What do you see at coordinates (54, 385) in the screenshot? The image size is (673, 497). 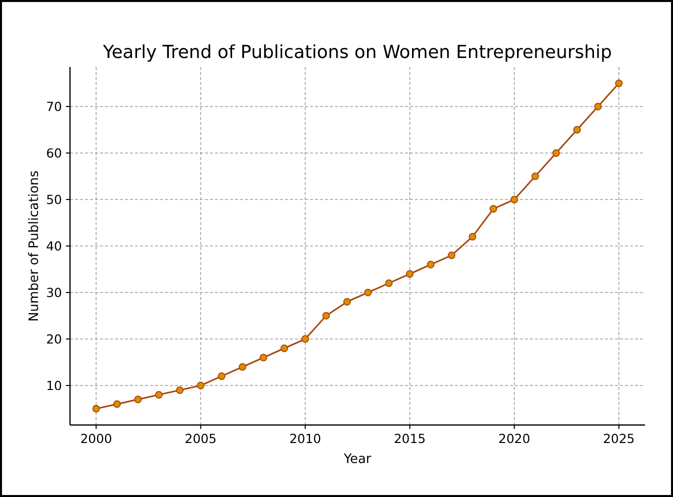 I see `y-tick-label: 10` at bounding box center [54, 385].